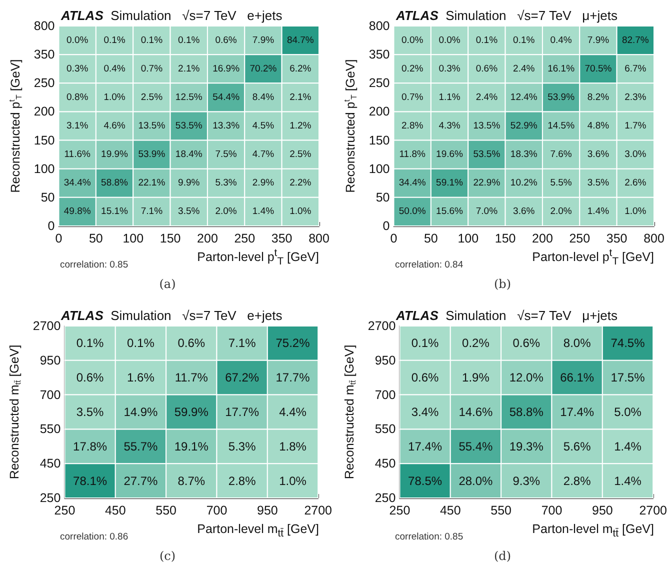 The image size is (670, 572). What do you see at coordinates (44, 111) in the screenshot?
I see `text: 200` at bounding box center [44, 111].